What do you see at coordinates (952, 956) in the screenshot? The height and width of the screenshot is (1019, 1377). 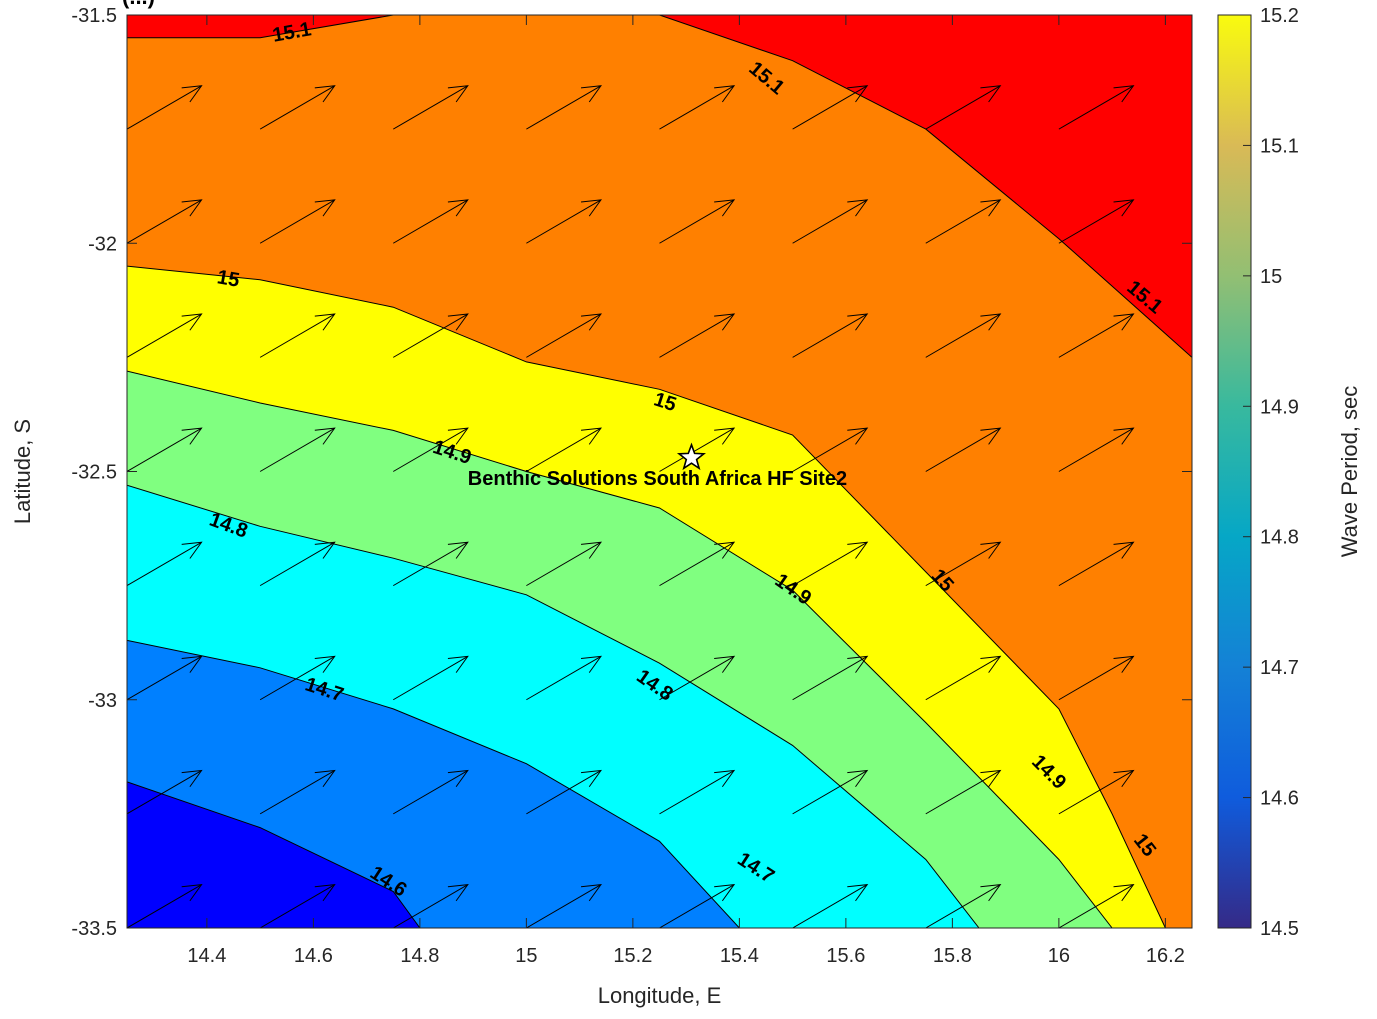 I see `x-tick-label: 15.8` at bounding box center [952, 956].